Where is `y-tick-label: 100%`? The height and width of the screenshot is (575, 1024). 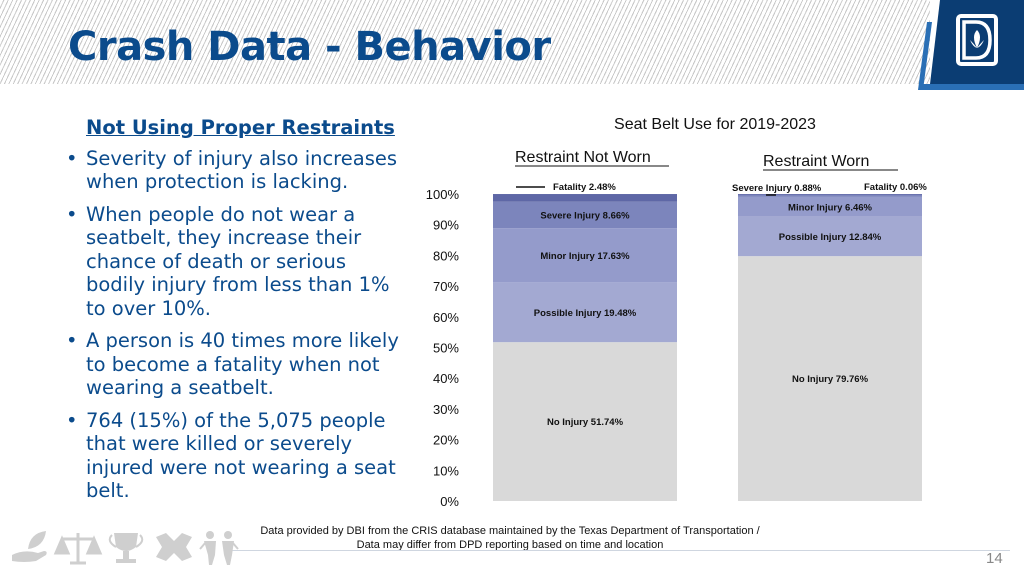 y-tick-label: 100% is located at coordinates (443, 194).